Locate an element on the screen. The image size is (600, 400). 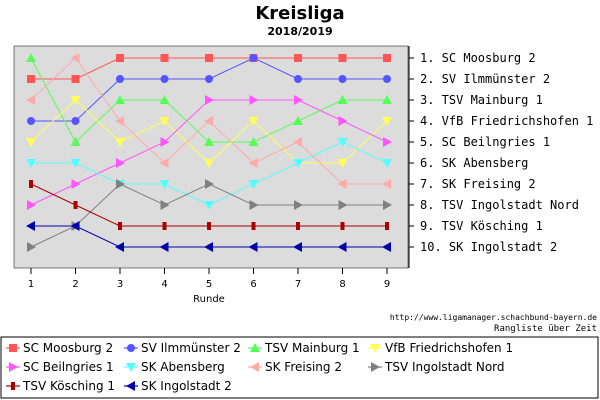
standing-label: 9. TSV Kösching 1 is located at coordinates (481, 226).